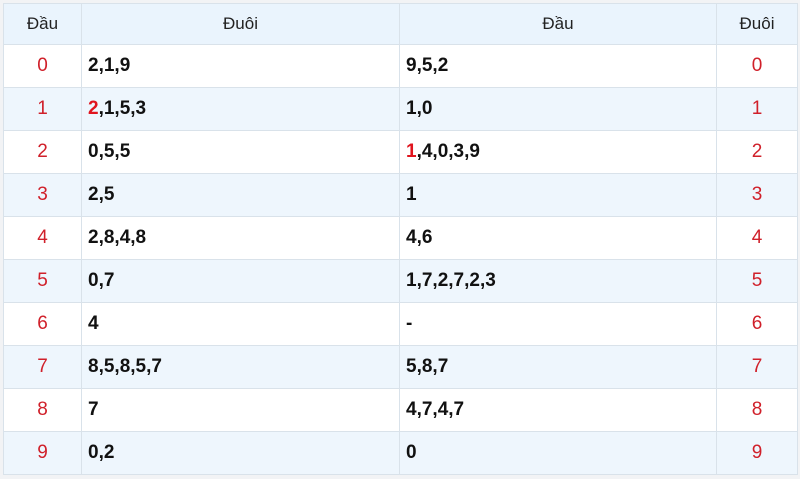 This screenshot has width=800, height=479. Describe the element at coordinates (558, 66) in the screenshot. I see `right-values-cell: 9,5,2` at that location.